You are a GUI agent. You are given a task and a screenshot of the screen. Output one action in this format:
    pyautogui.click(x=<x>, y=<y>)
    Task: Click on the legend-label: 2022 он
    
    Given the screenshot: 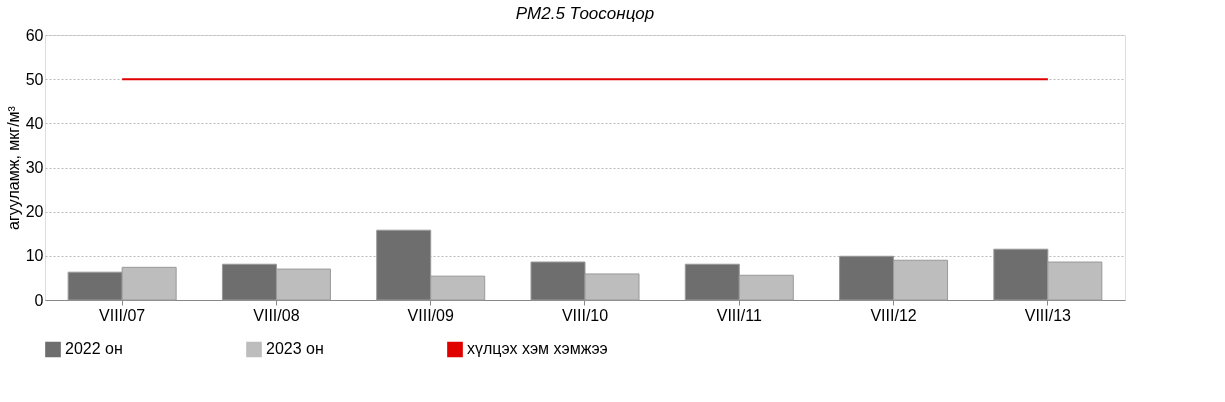 What is the action you would take?
    pyautogui.click(x=94, y=349)
    